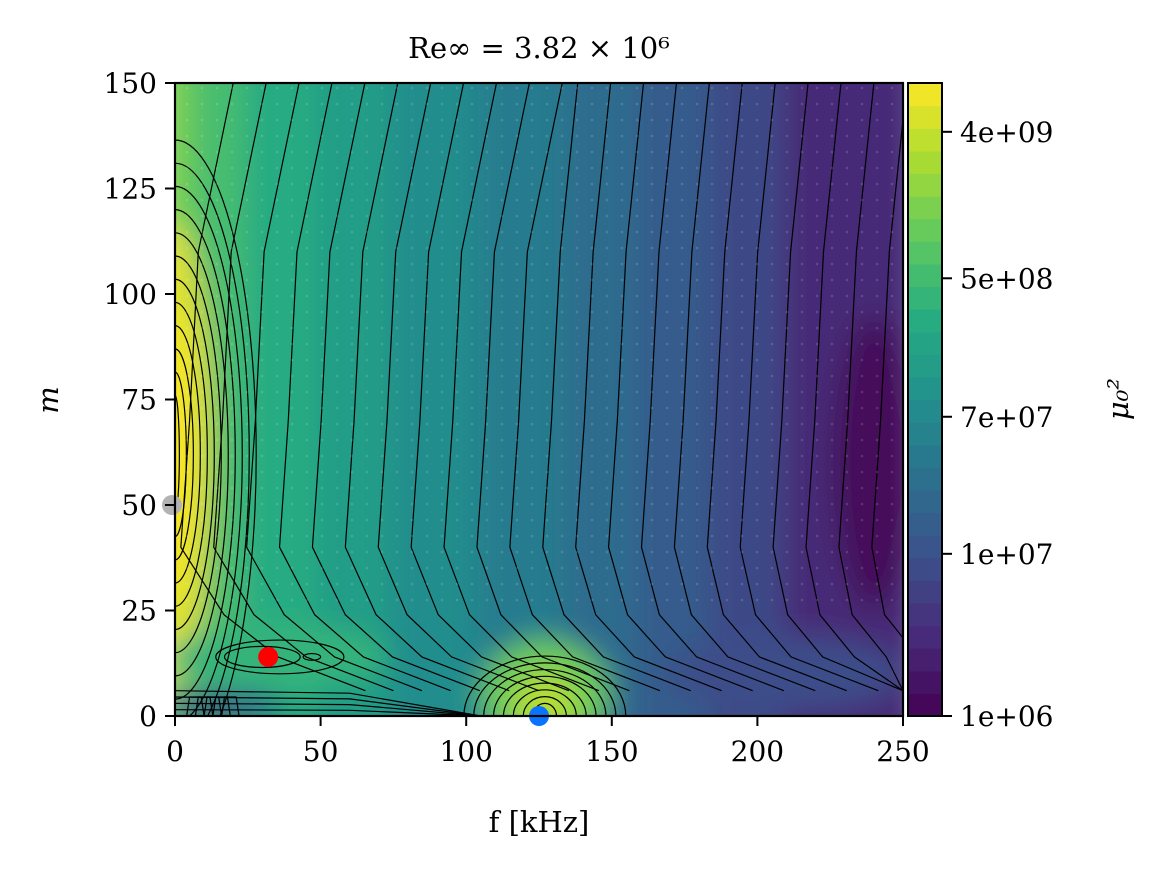 This screenshot has width=1175, height=871. What do you see at coordinates (148, 716) in the screenshot?
I see `y-tick-label: 0` at bounding box center [148, 716].